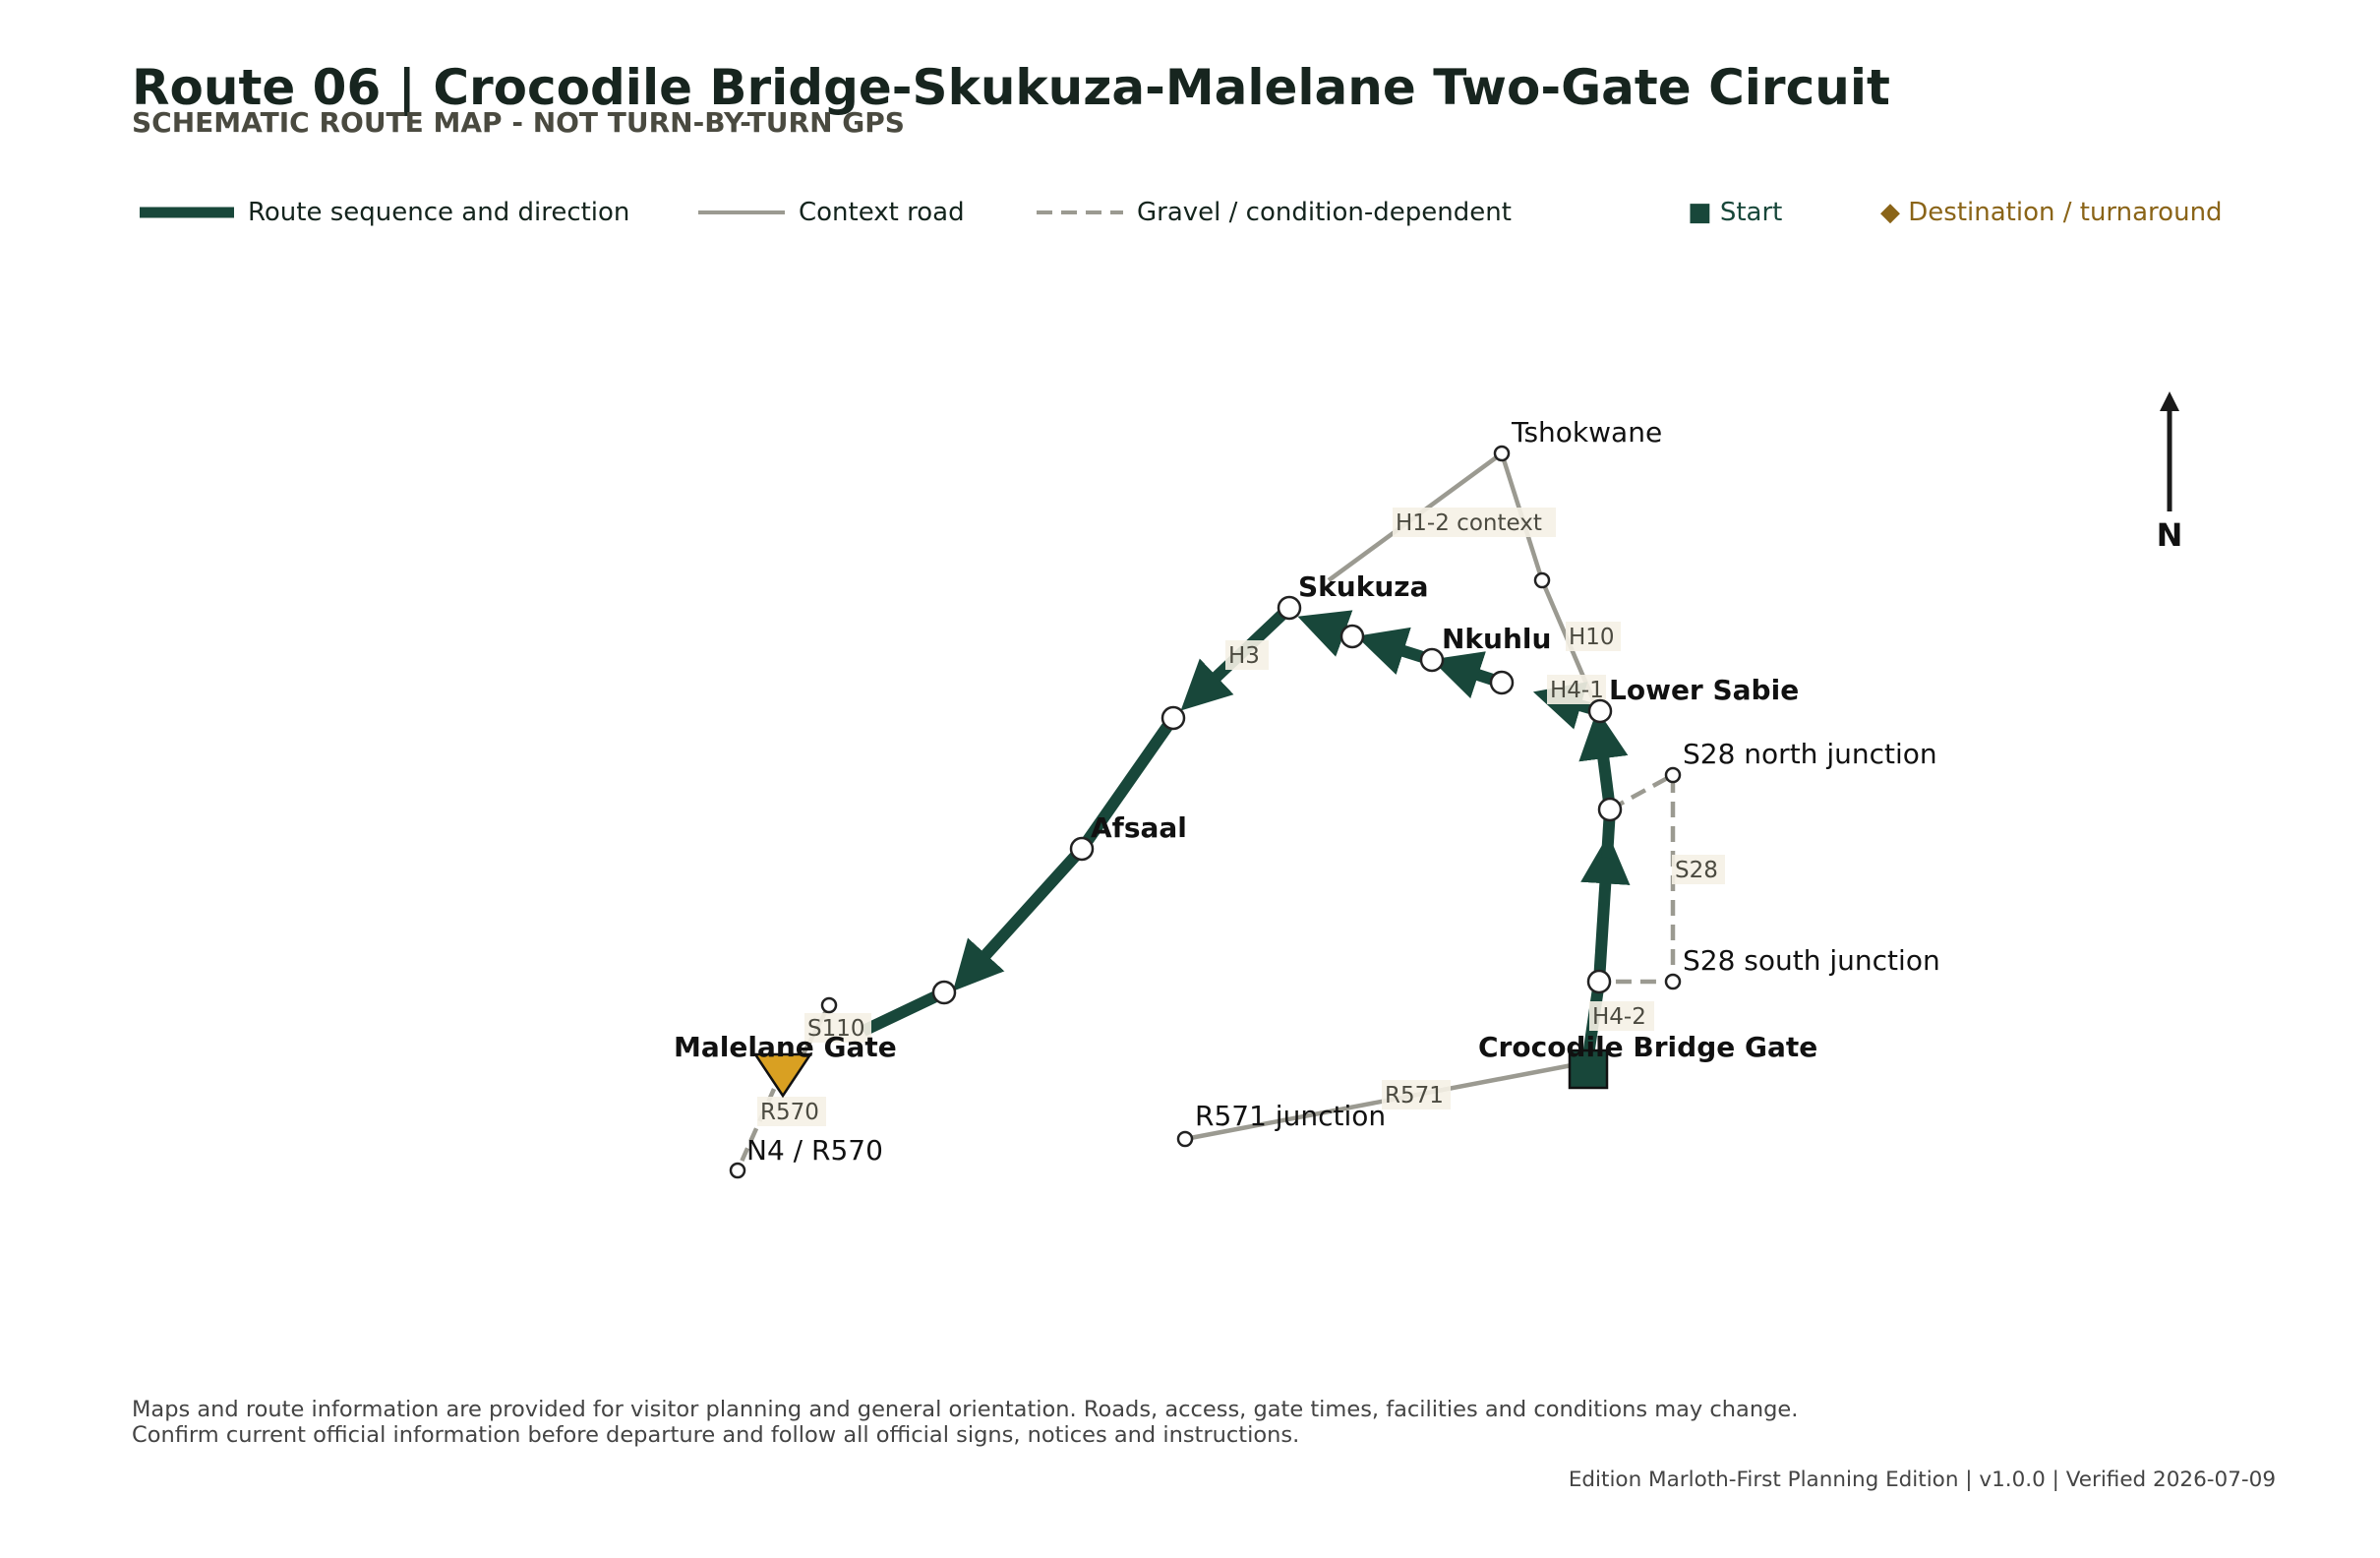  What do you see at coordinates (1735, 212) in the screenshot?
I see `legend-item-start: ■ Start` at bounding box center [1735, 212].